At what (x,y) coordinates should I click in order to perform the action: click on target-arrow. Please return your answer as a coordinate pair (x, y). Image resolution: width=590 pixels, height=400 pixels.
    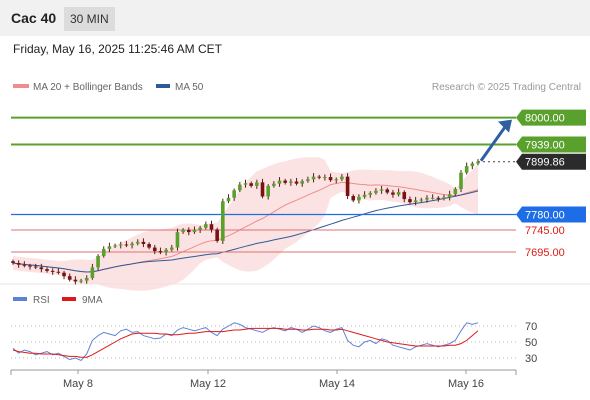
    Looking at the image, I should click on (495, 140).